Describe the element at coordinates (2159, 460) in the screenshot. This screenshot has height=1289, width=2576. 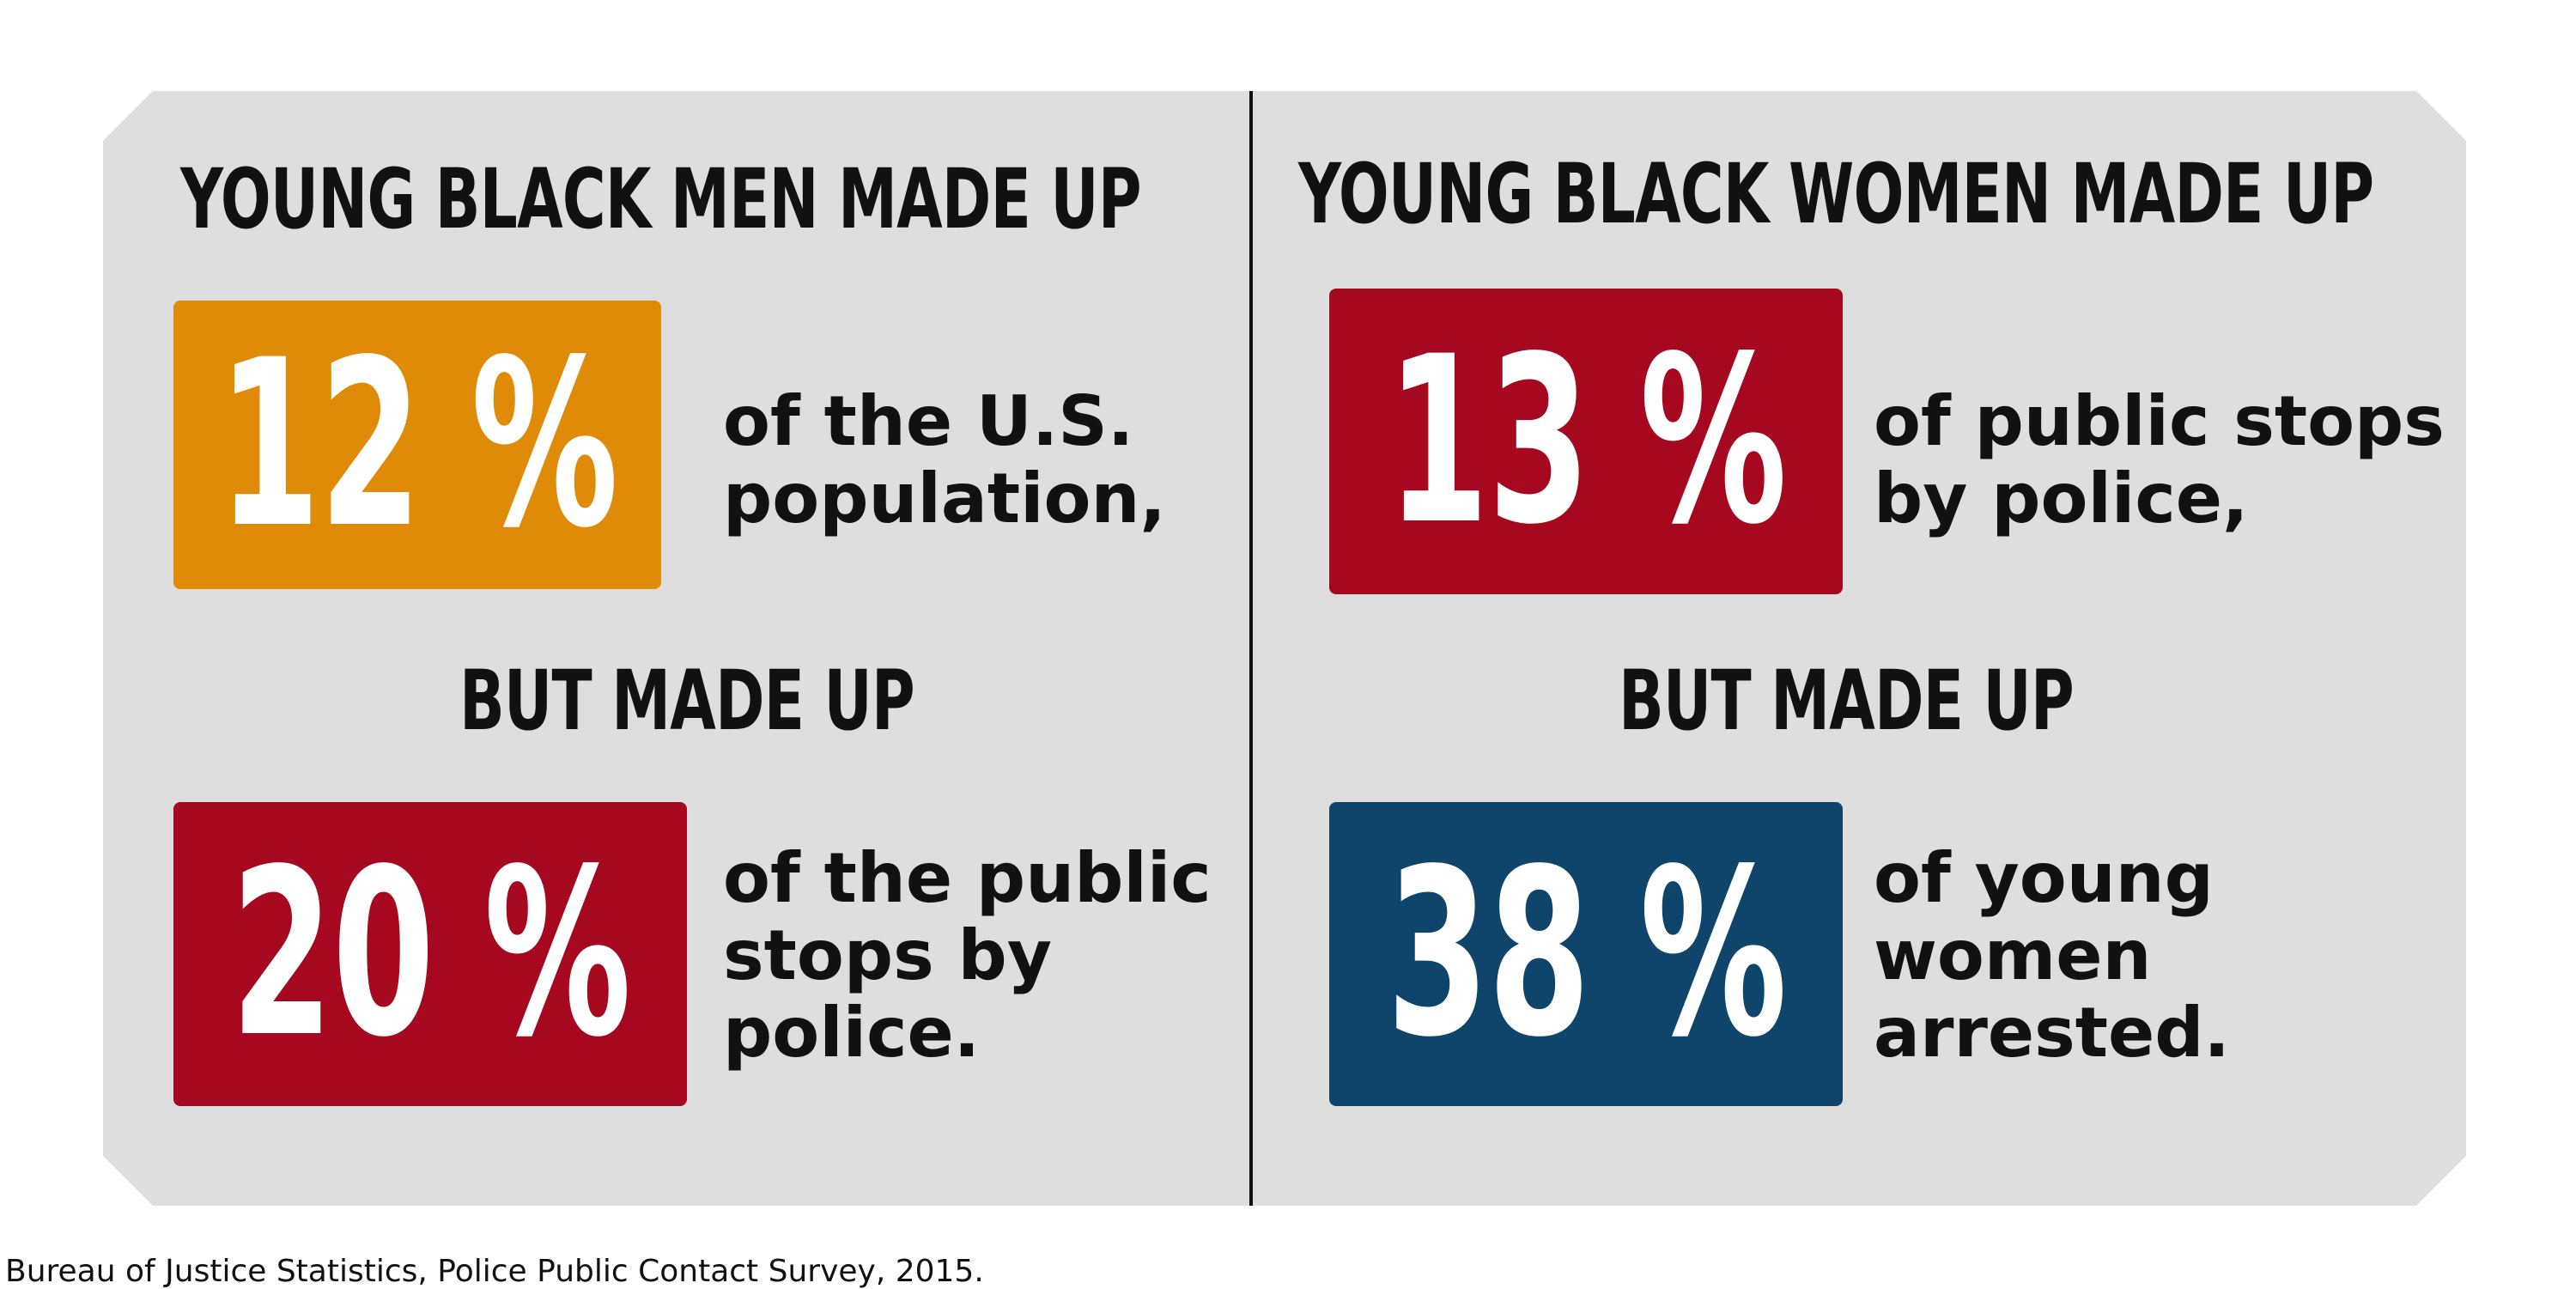
I see `right-stat1-text: of public stops by police,` at that location.